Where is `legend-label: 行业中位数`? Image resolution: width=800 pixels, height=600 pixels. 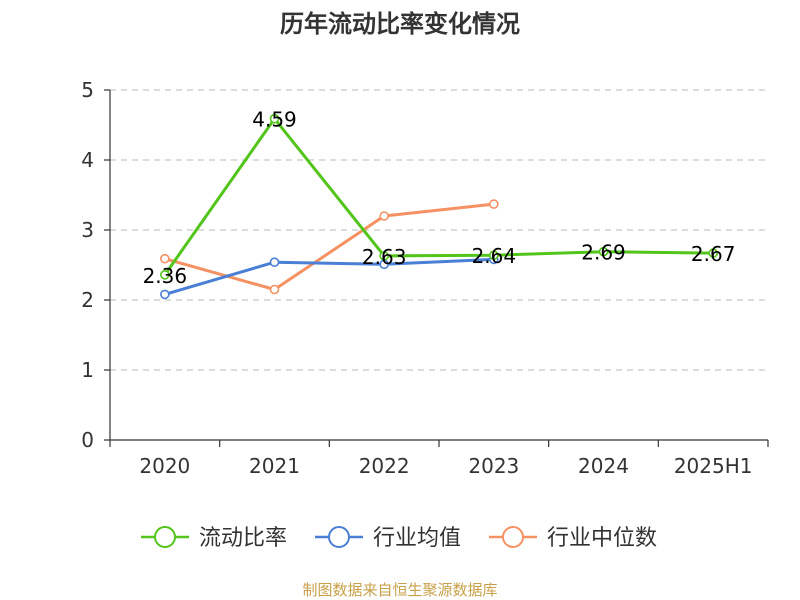
legend-label: 行业中位数 is located at coordinates (602, 538).